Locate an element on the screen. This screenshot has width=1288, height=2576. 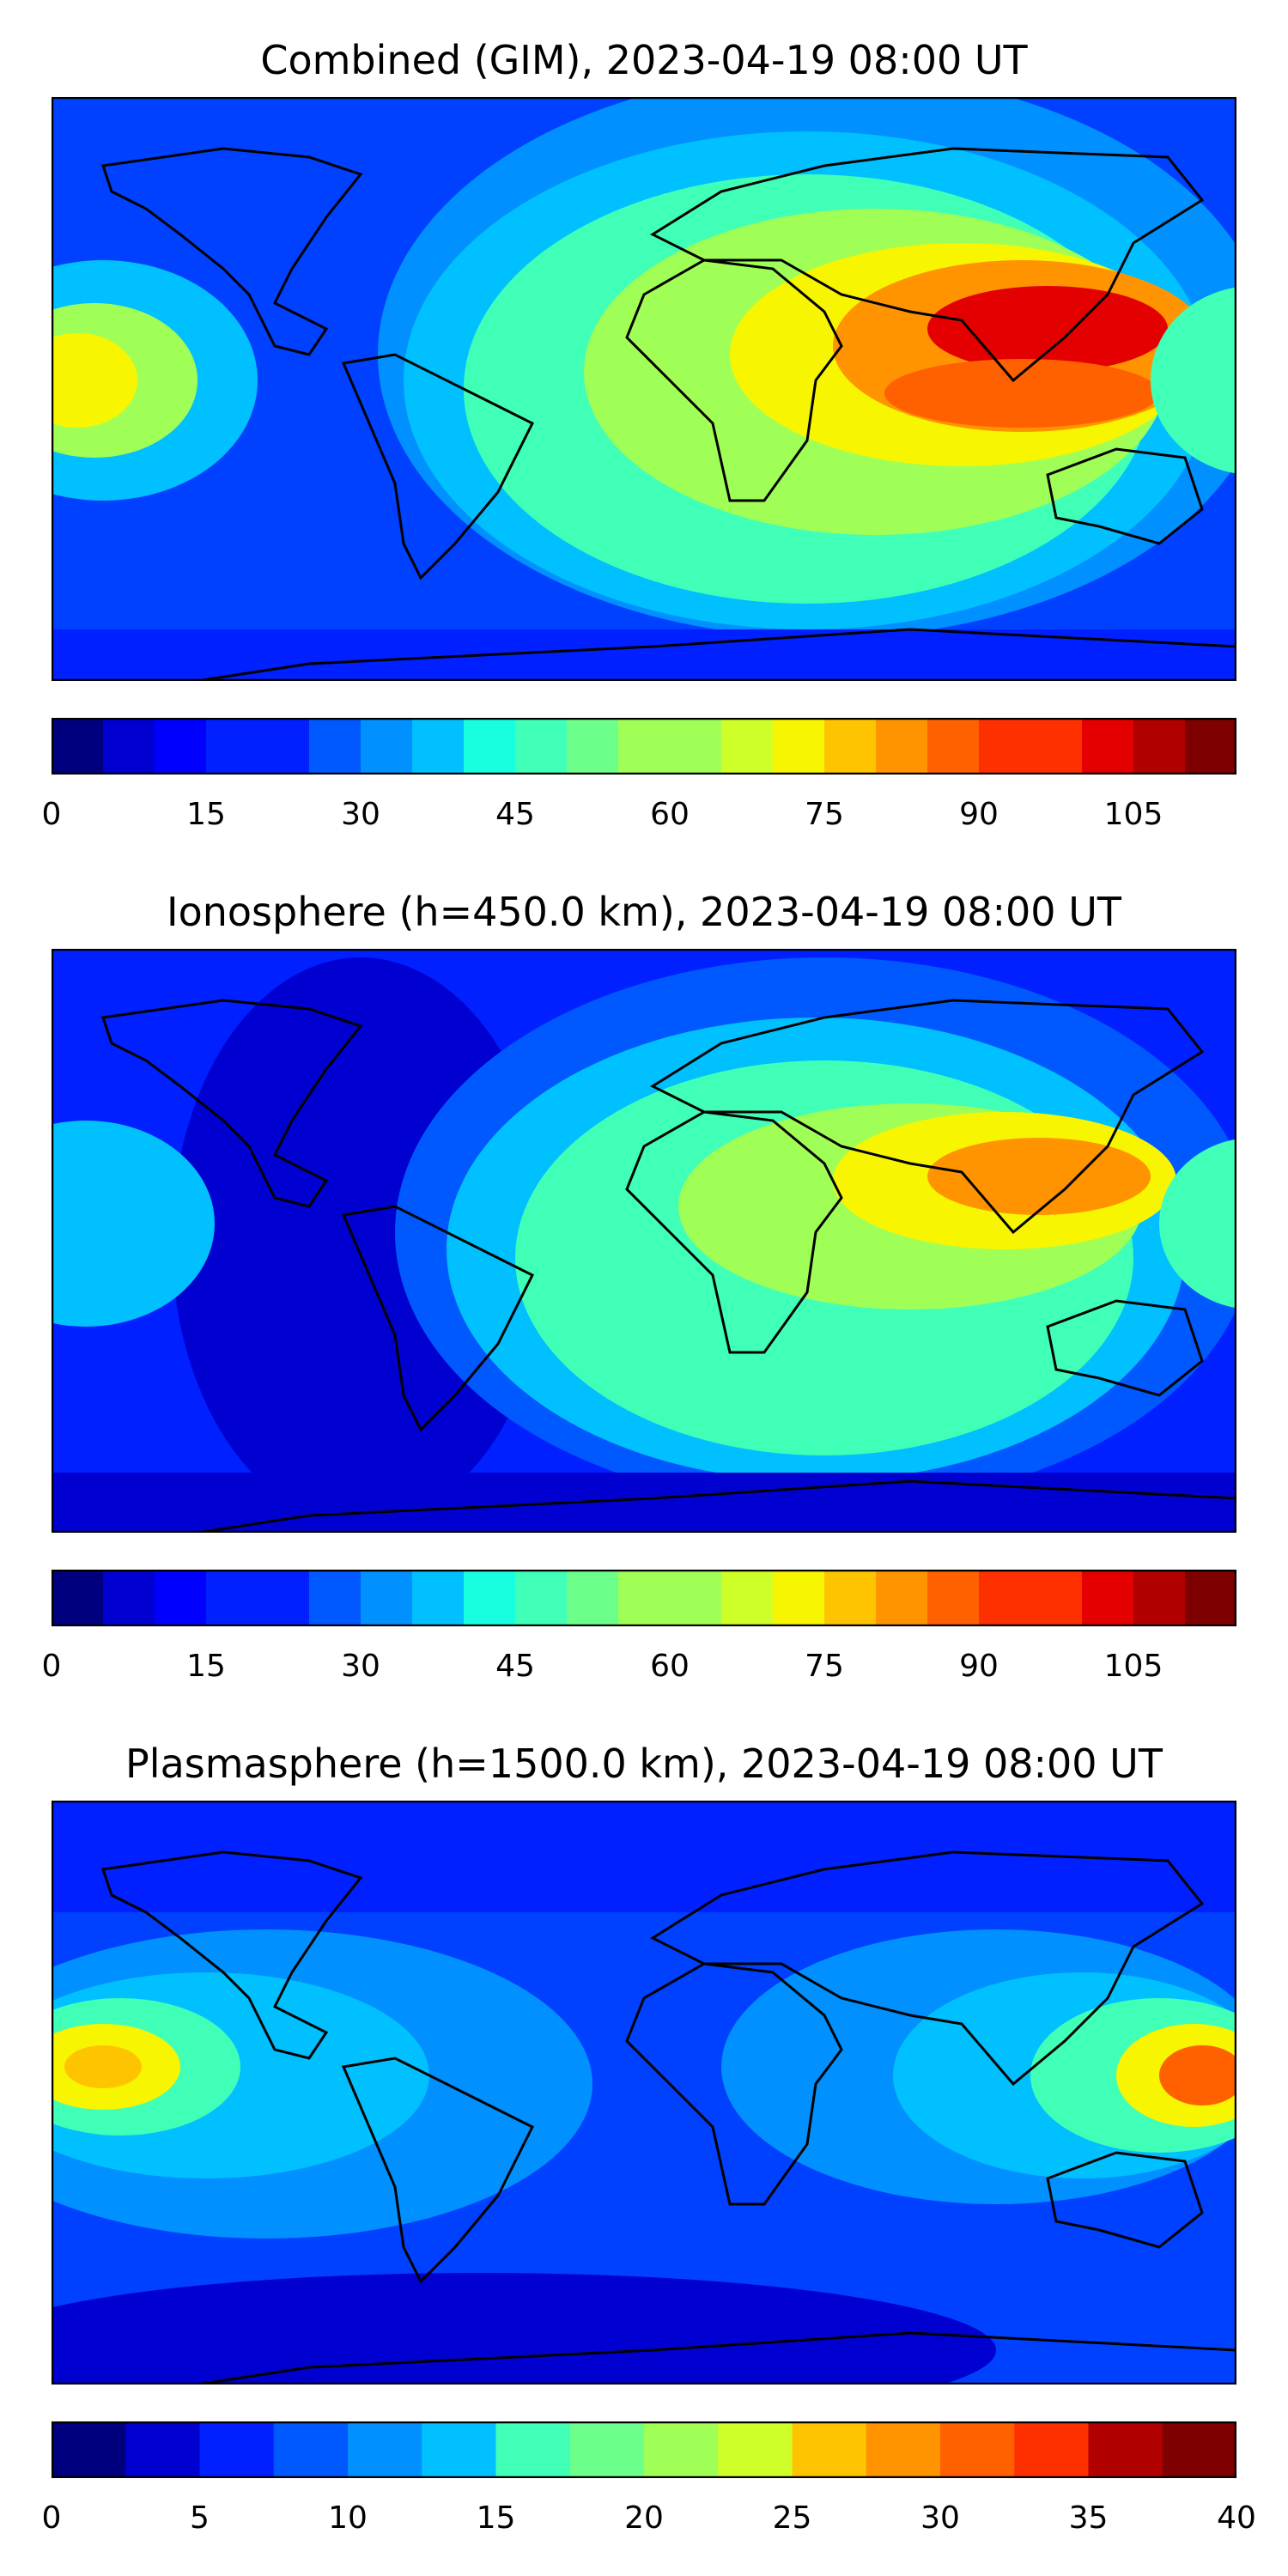
panel-1-colorbar-ticks: 0 15 30 45 60 75 90 105 is located at coordinates (644, 819).